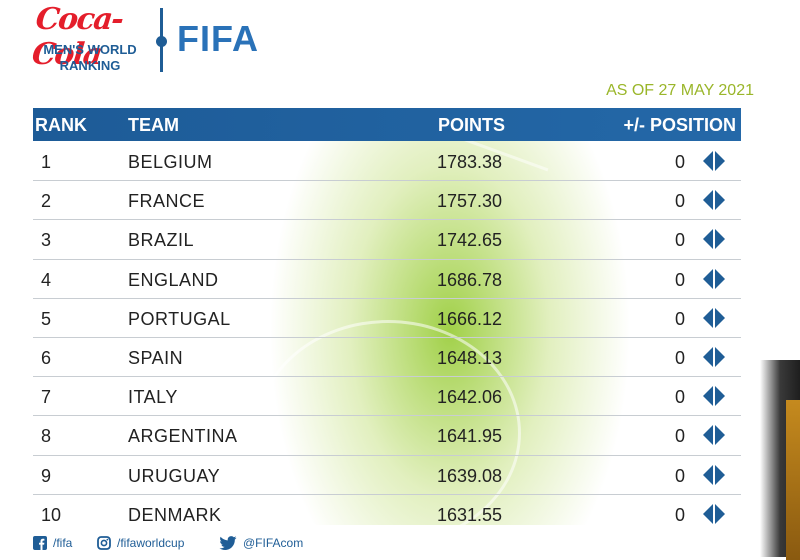 The width and height of the screenshot is (800, 560). Describe the element at coordinates (387, 436) in the screenshot. I see `table-row: 8 ARGENTINA 1641.95 0` at that location.